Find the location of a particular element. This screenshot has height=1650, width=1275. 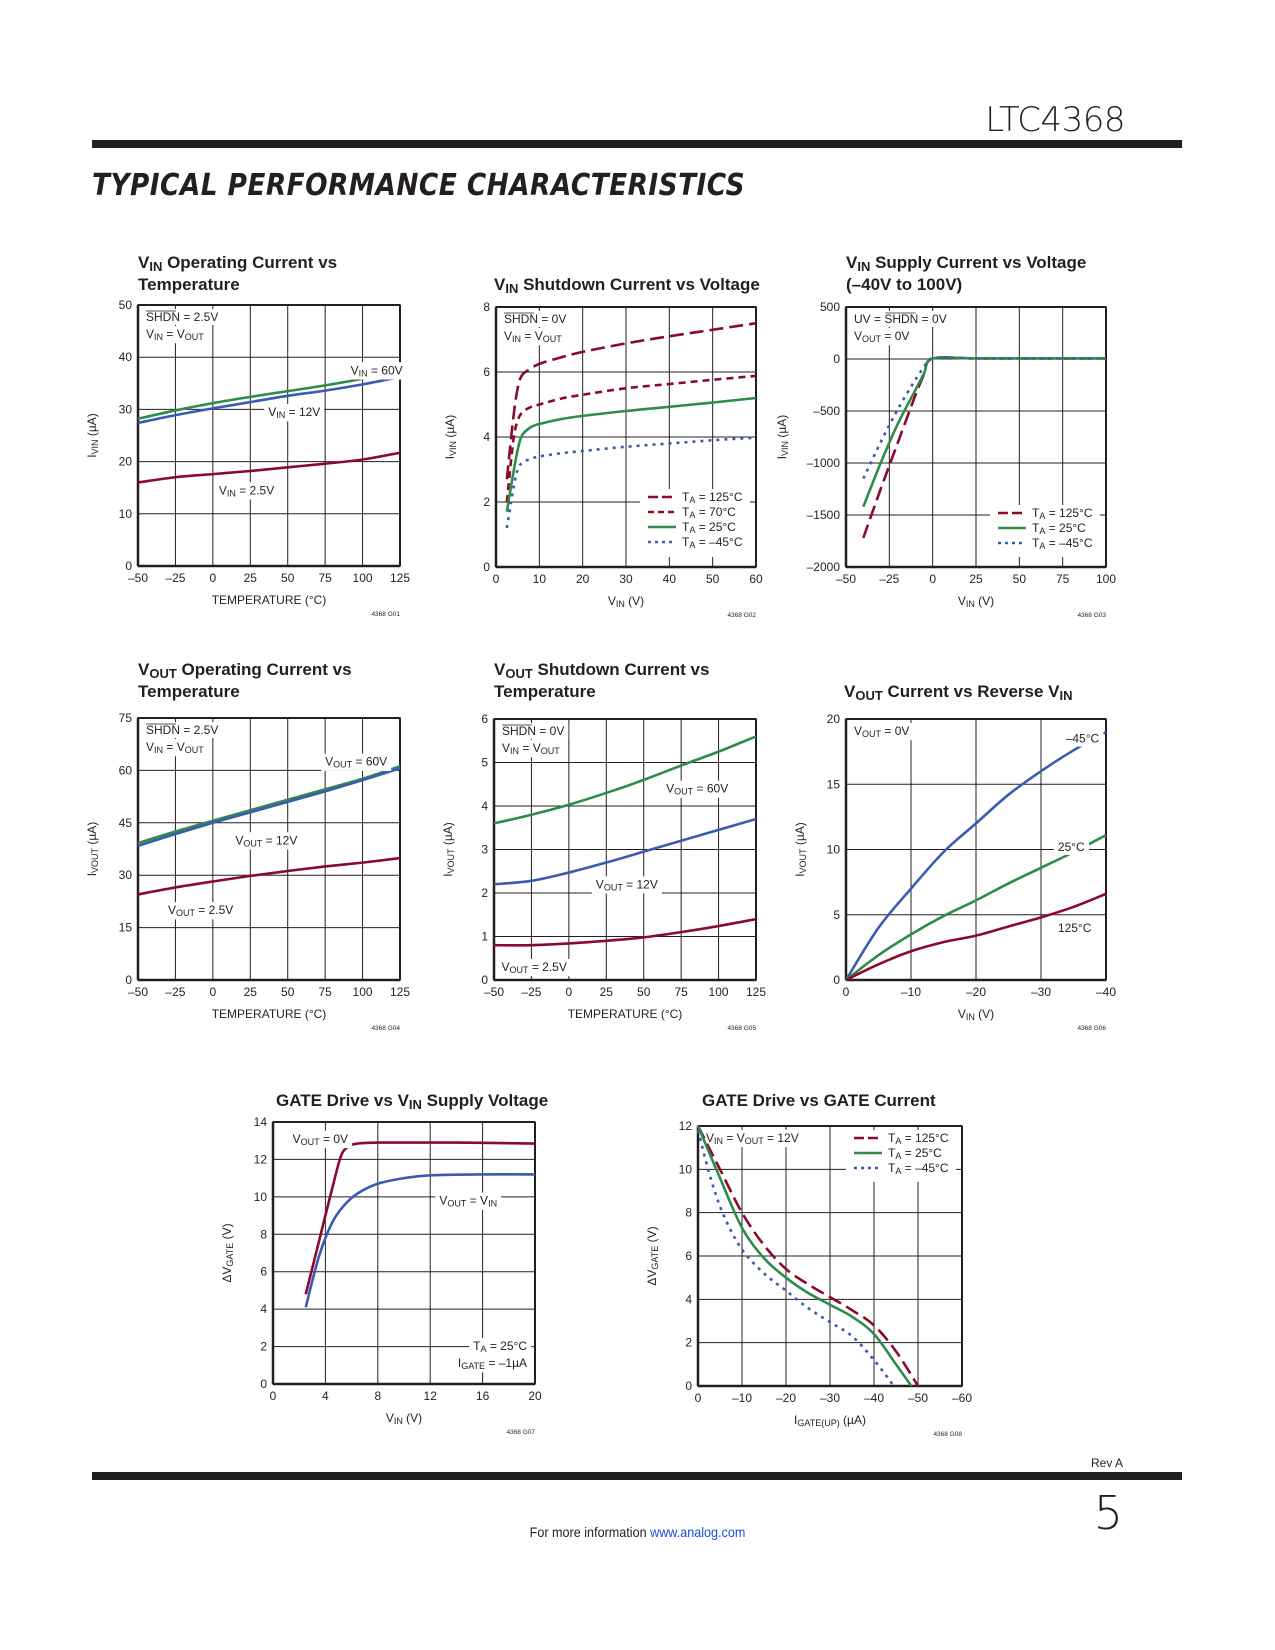

svg-text: VOUT = 60V is located at coordinates (697, 789).